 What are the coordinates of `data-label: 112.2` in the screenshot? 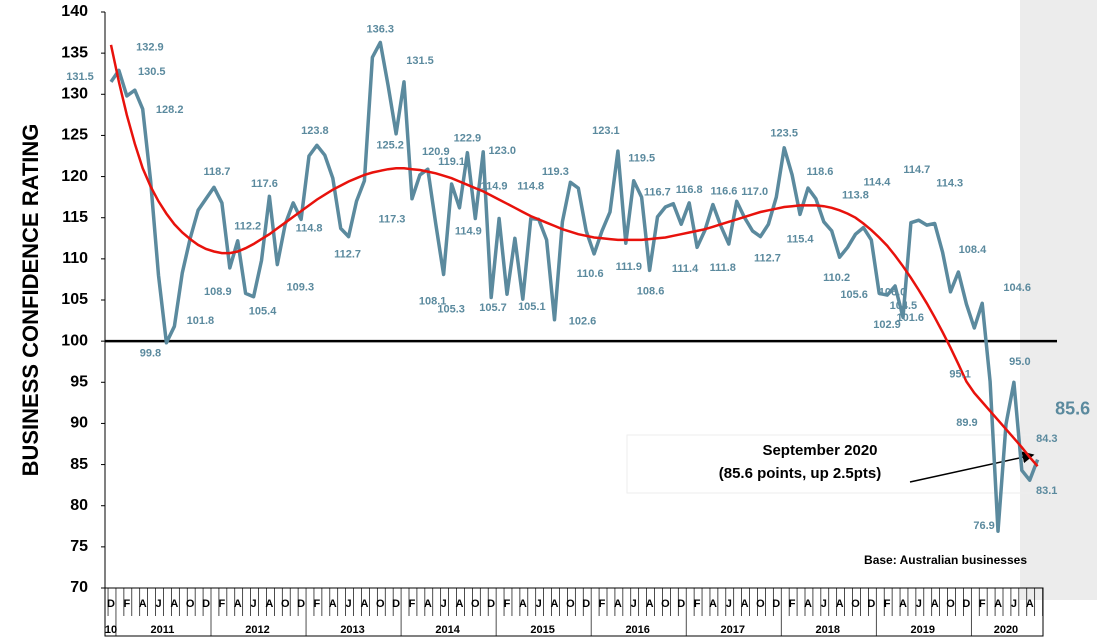 It's located at (247, 227).